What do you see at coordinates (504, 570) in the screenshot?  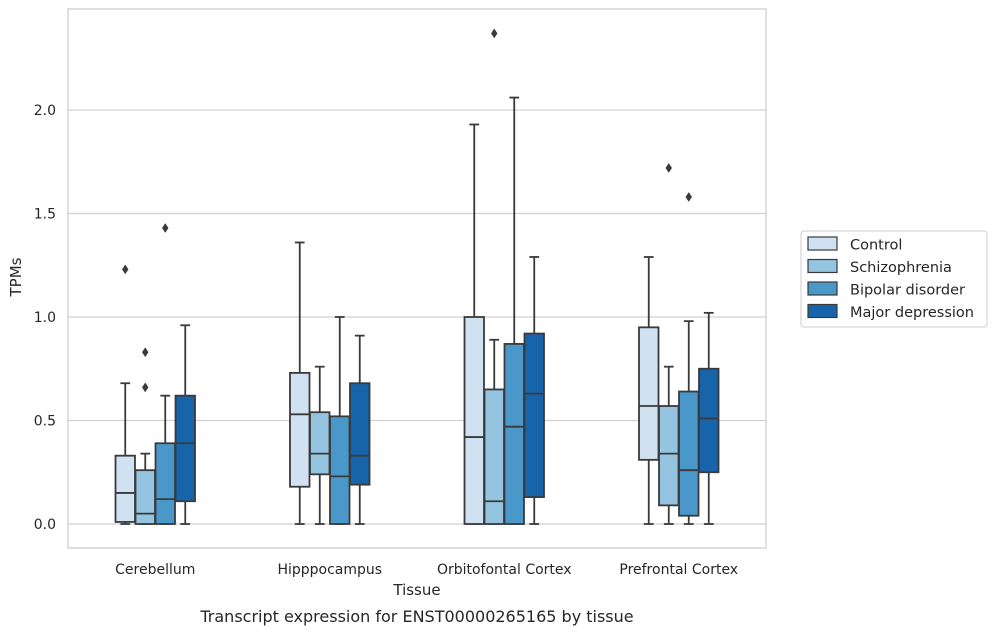 I see `x-tick-label: Orbitofontal Cortex` at bounding box center [504, 570].